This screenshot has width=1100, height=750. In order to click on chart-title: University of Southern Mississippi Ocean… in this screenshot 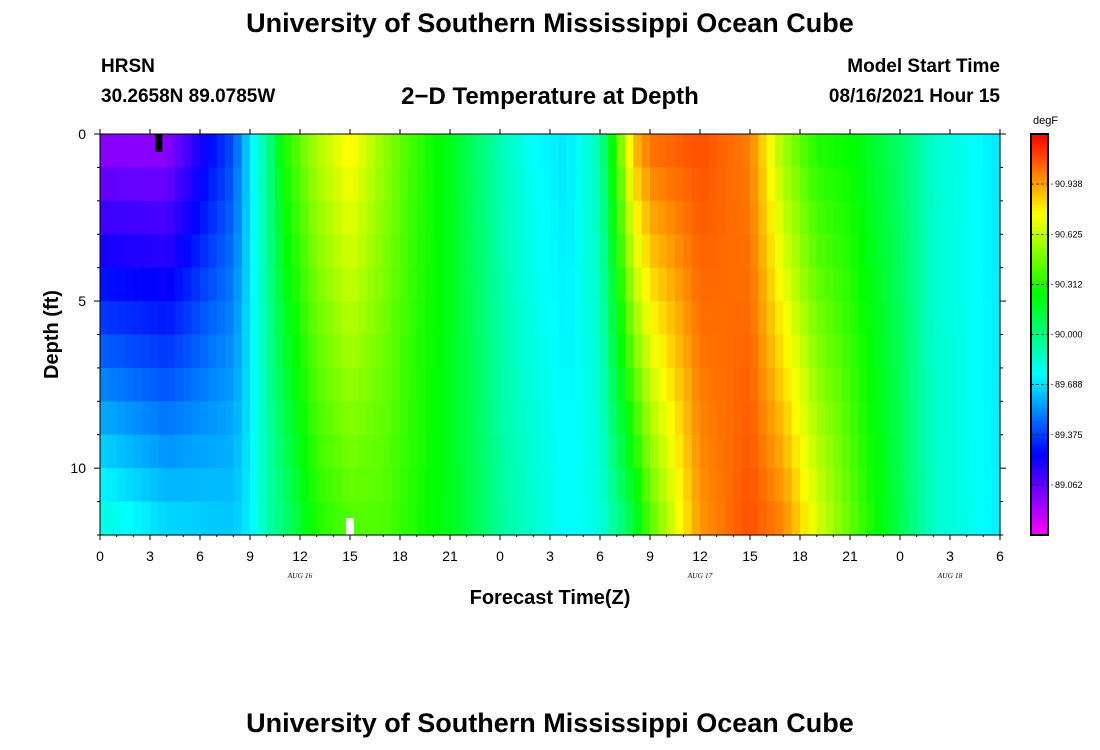, I will do `click(550, 23)`.